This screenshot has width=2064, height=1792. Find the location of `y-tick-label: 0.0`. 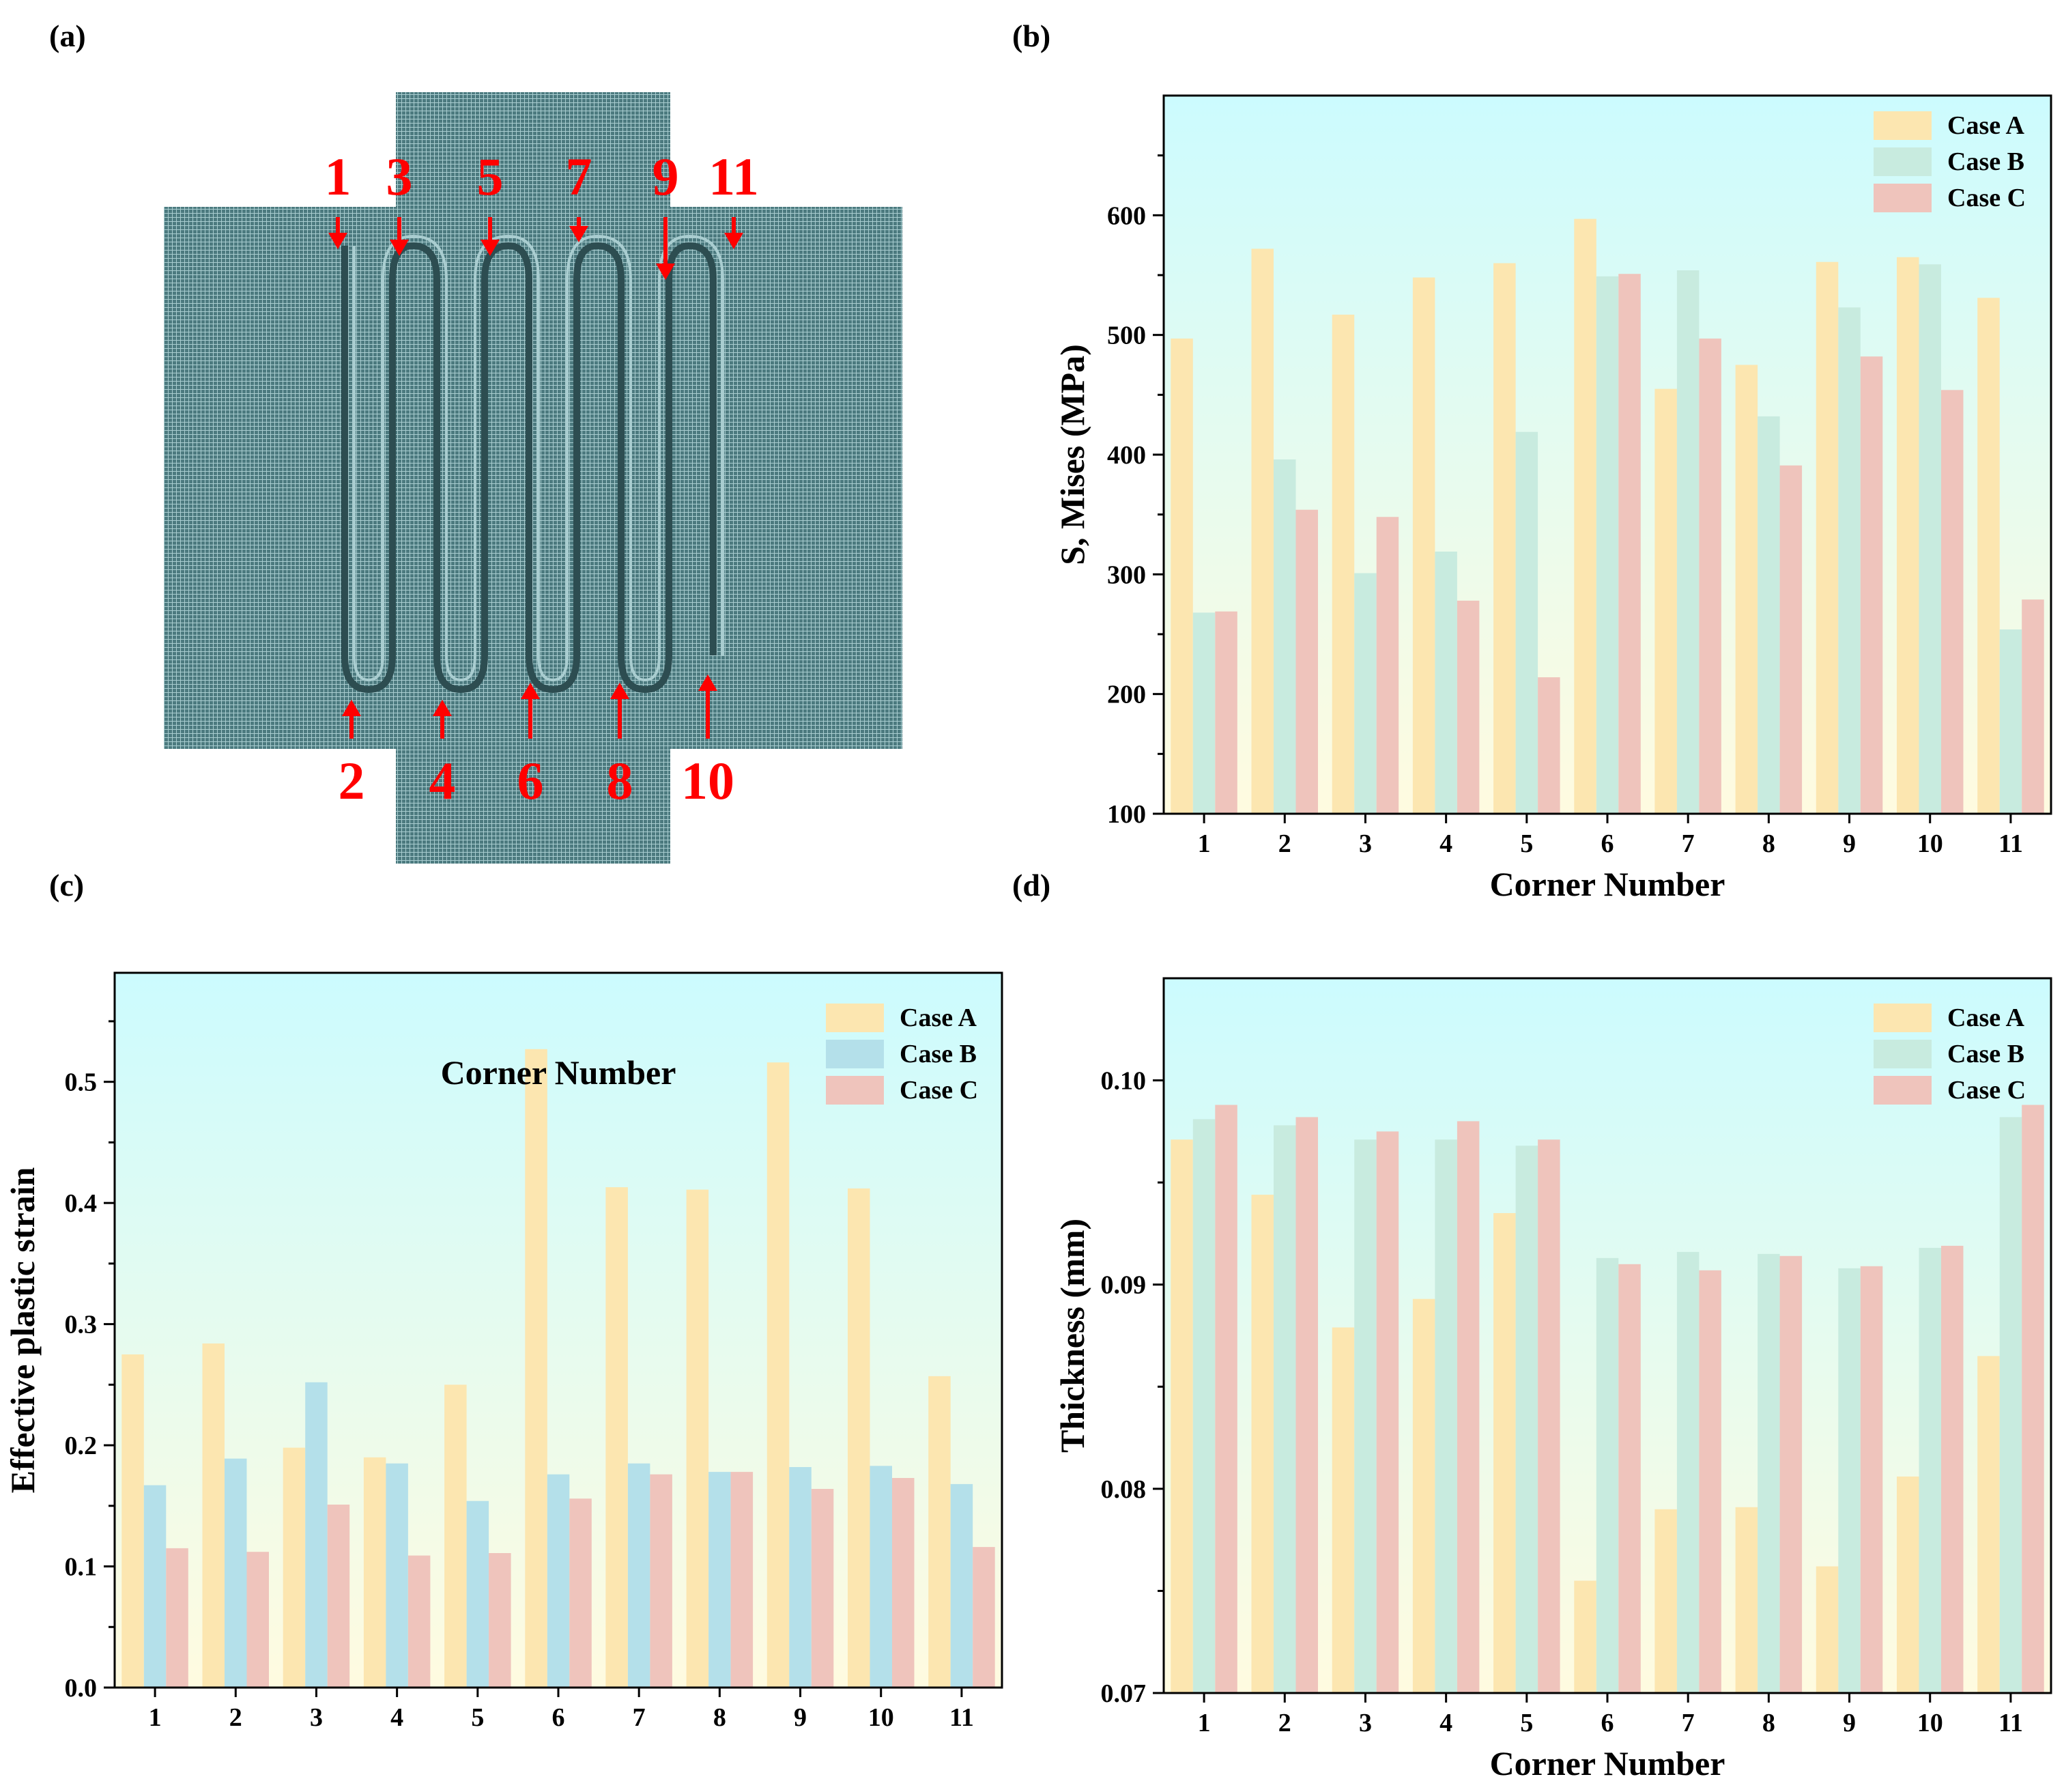

y-tick-label: 0.0 is located at coordinates (81, 1688).